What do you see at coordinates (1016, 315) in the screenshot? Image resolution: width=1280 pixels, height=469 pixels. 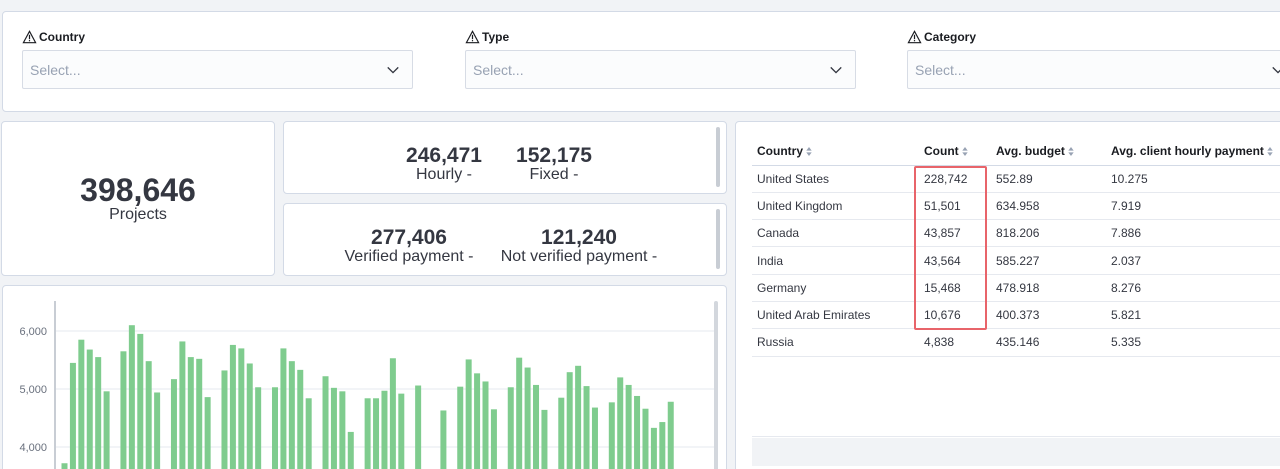 I see `table-row: United Arab Emirates 10,676 400.373 5.821` at bounding box center [1016, 315].